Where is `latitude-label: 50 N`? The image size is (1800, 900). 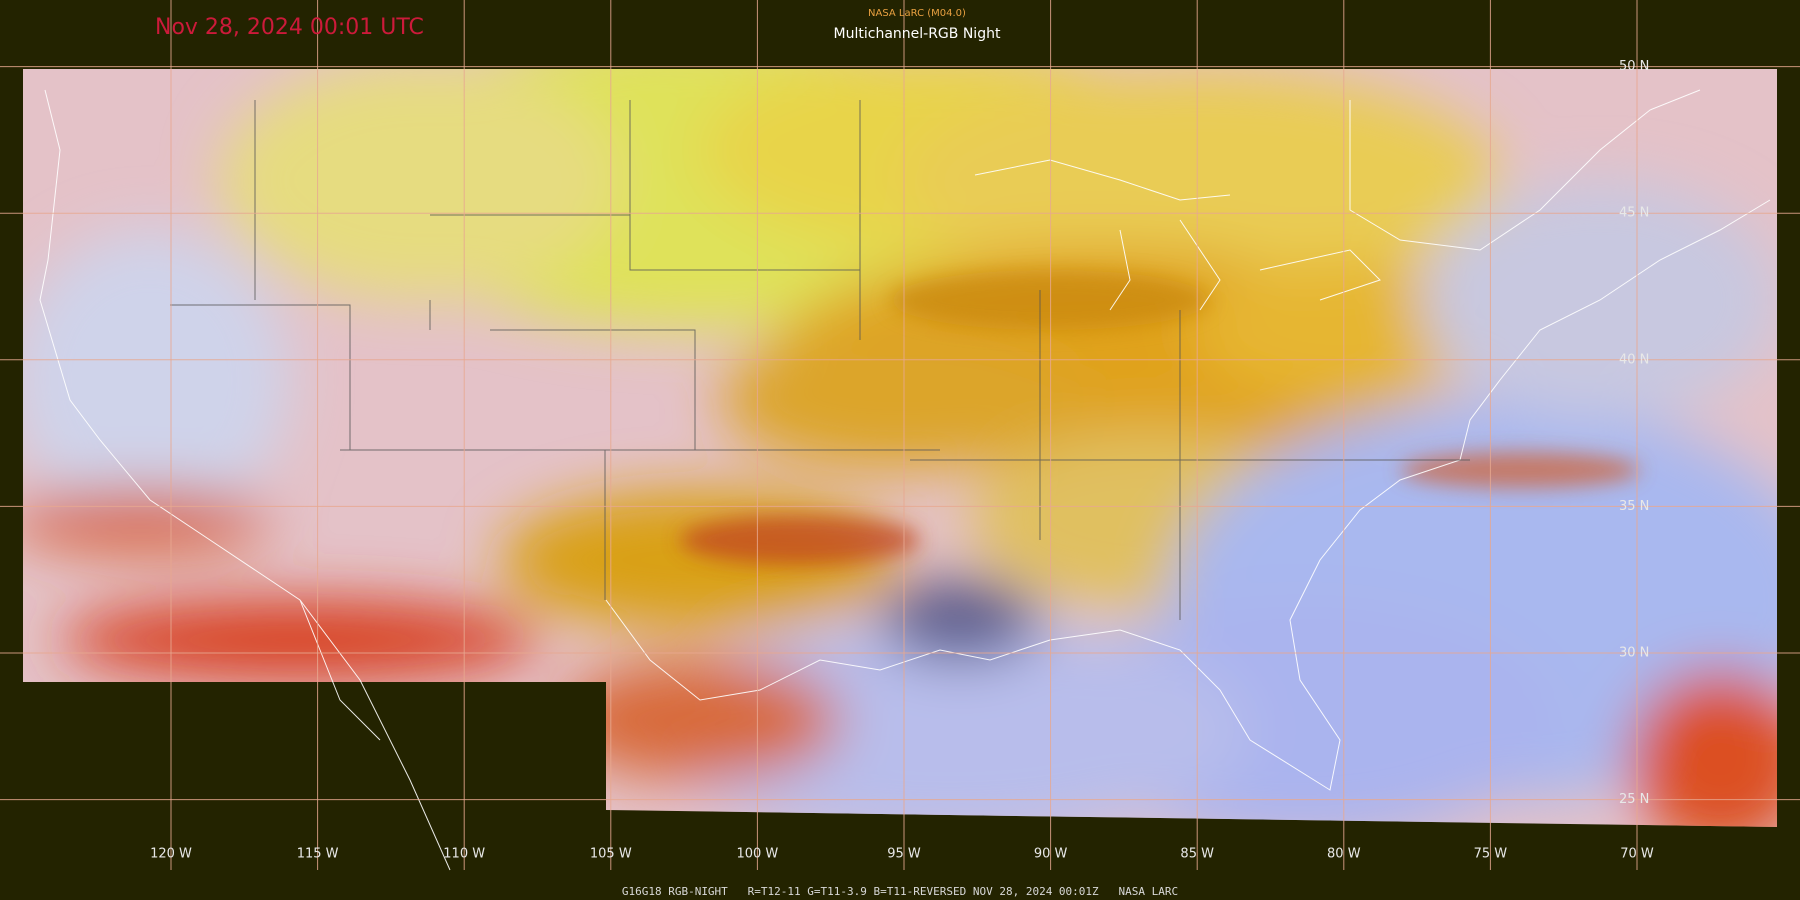 latitude-label: 50 N is located at coordinates (1634, 66).